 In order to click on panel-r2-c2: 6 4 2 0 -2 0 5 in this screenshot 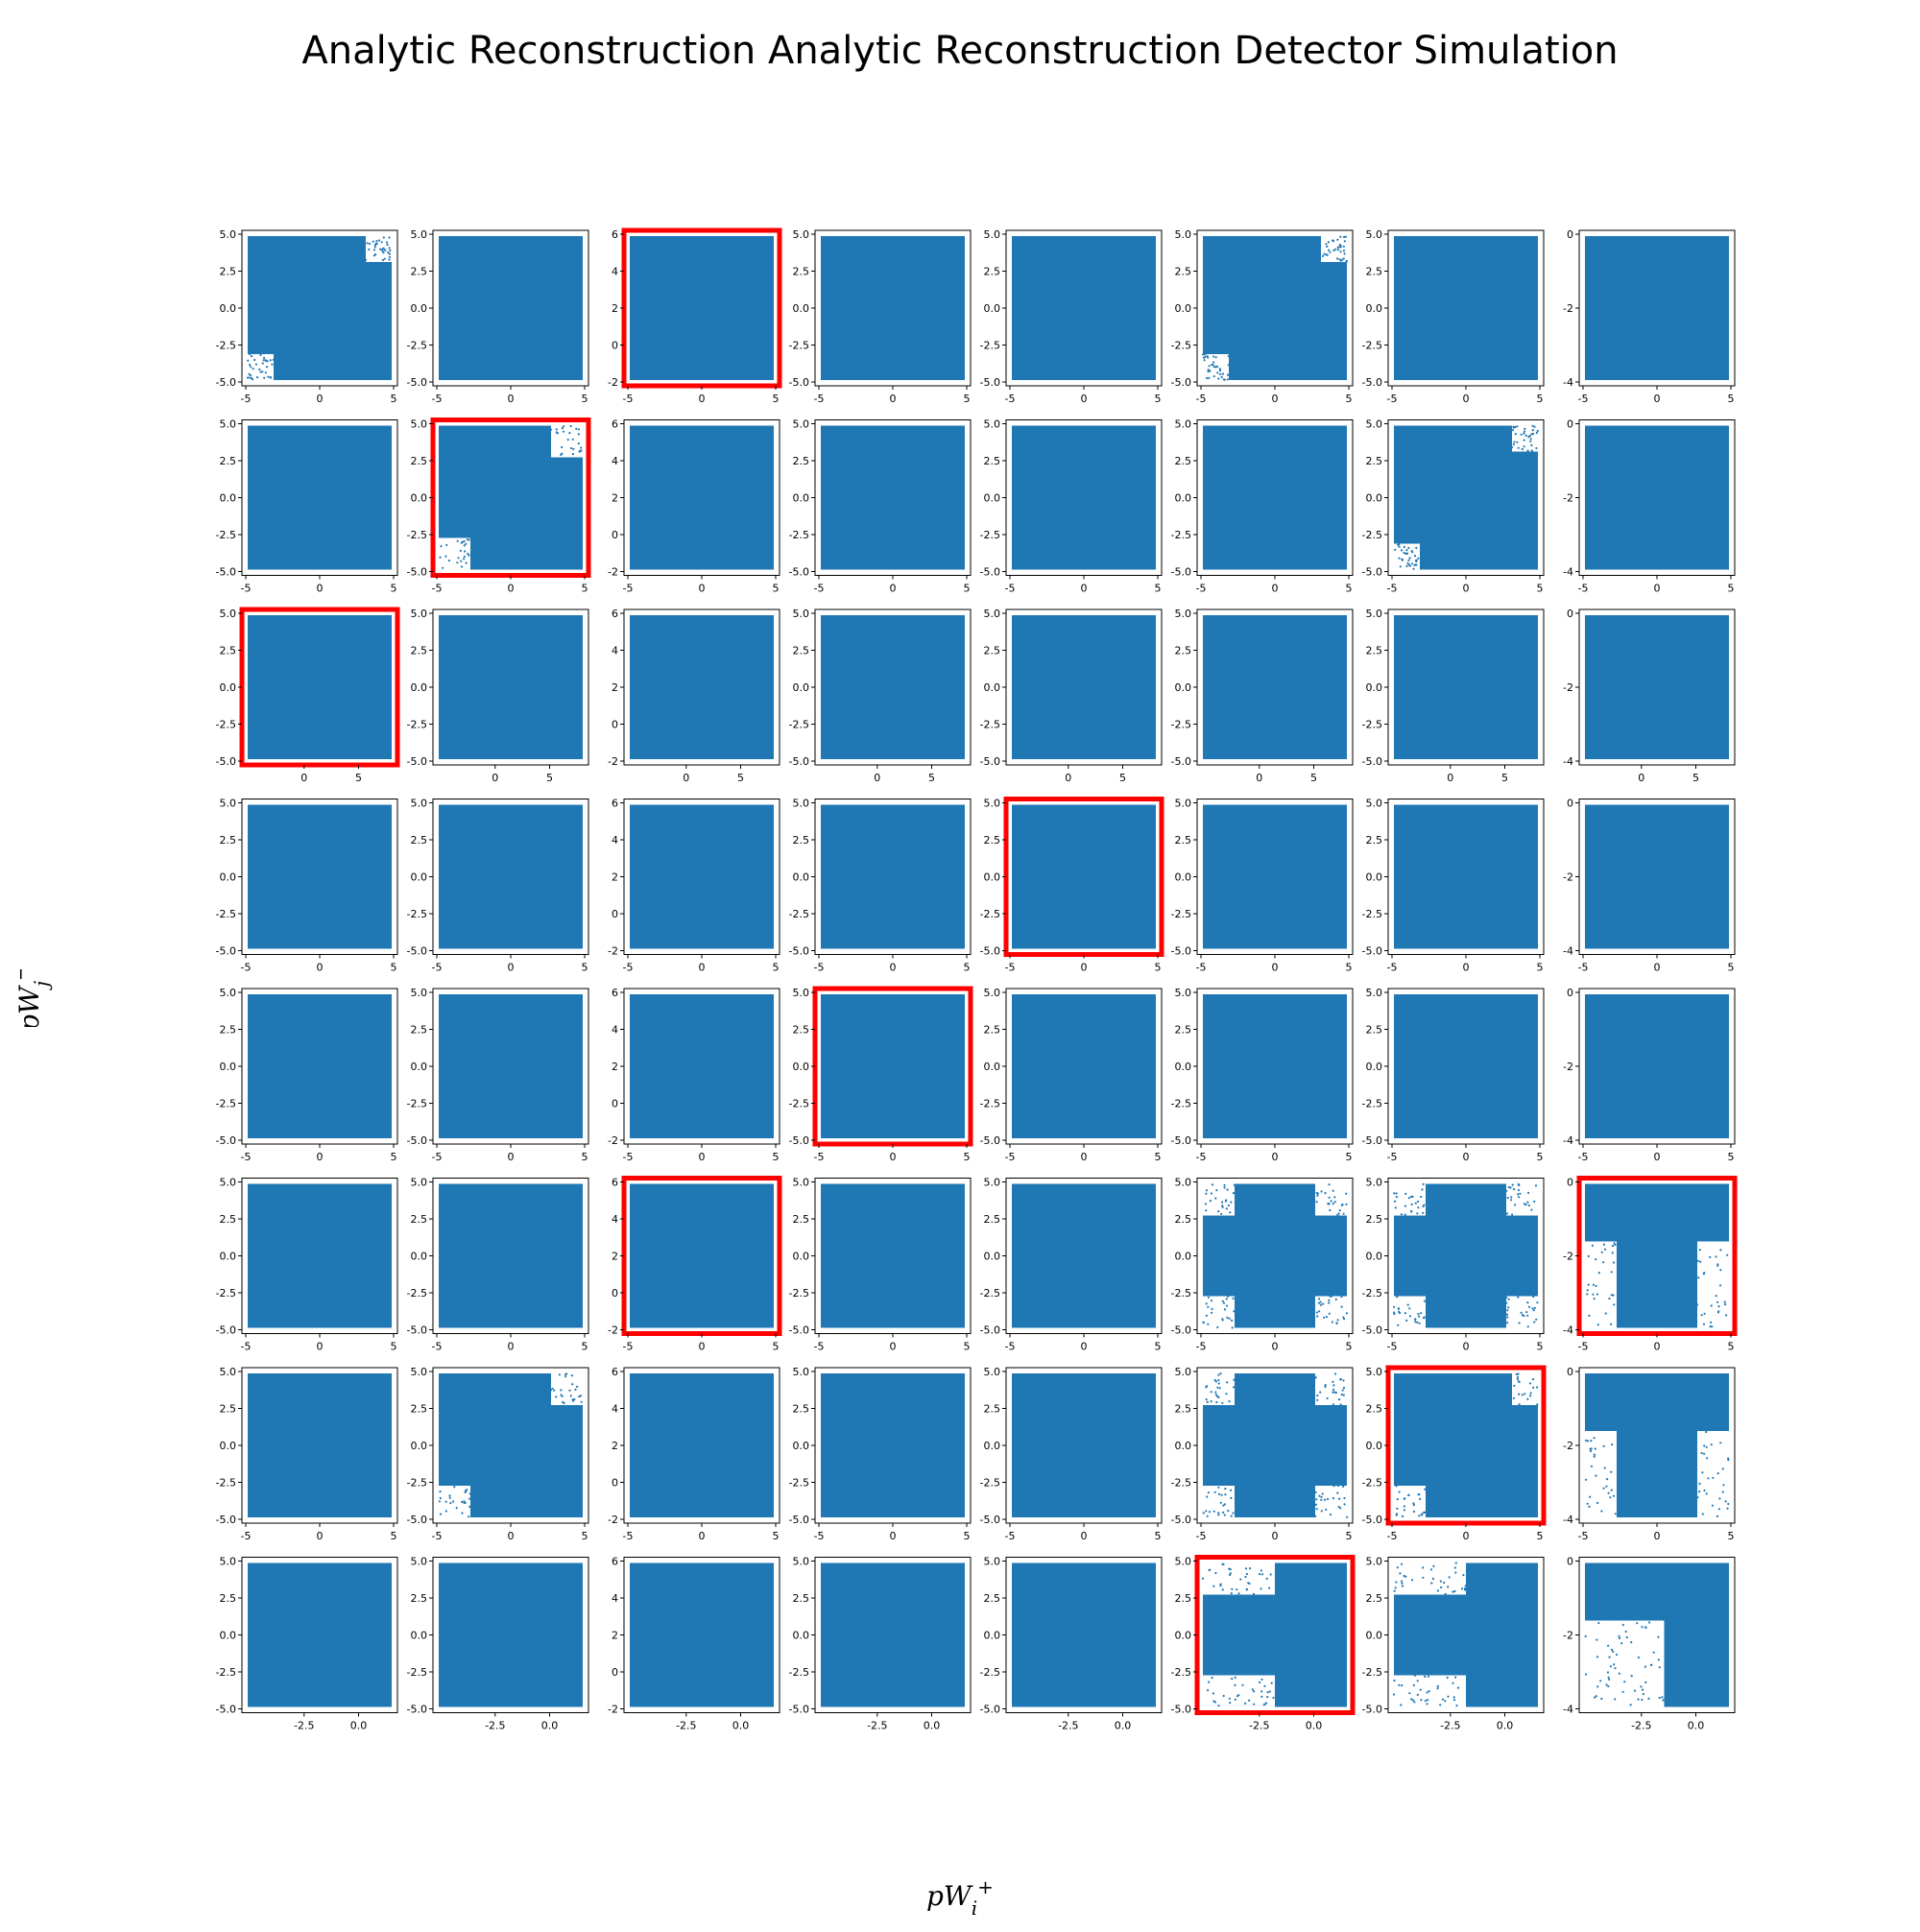, I will do `click(694, 696)`.